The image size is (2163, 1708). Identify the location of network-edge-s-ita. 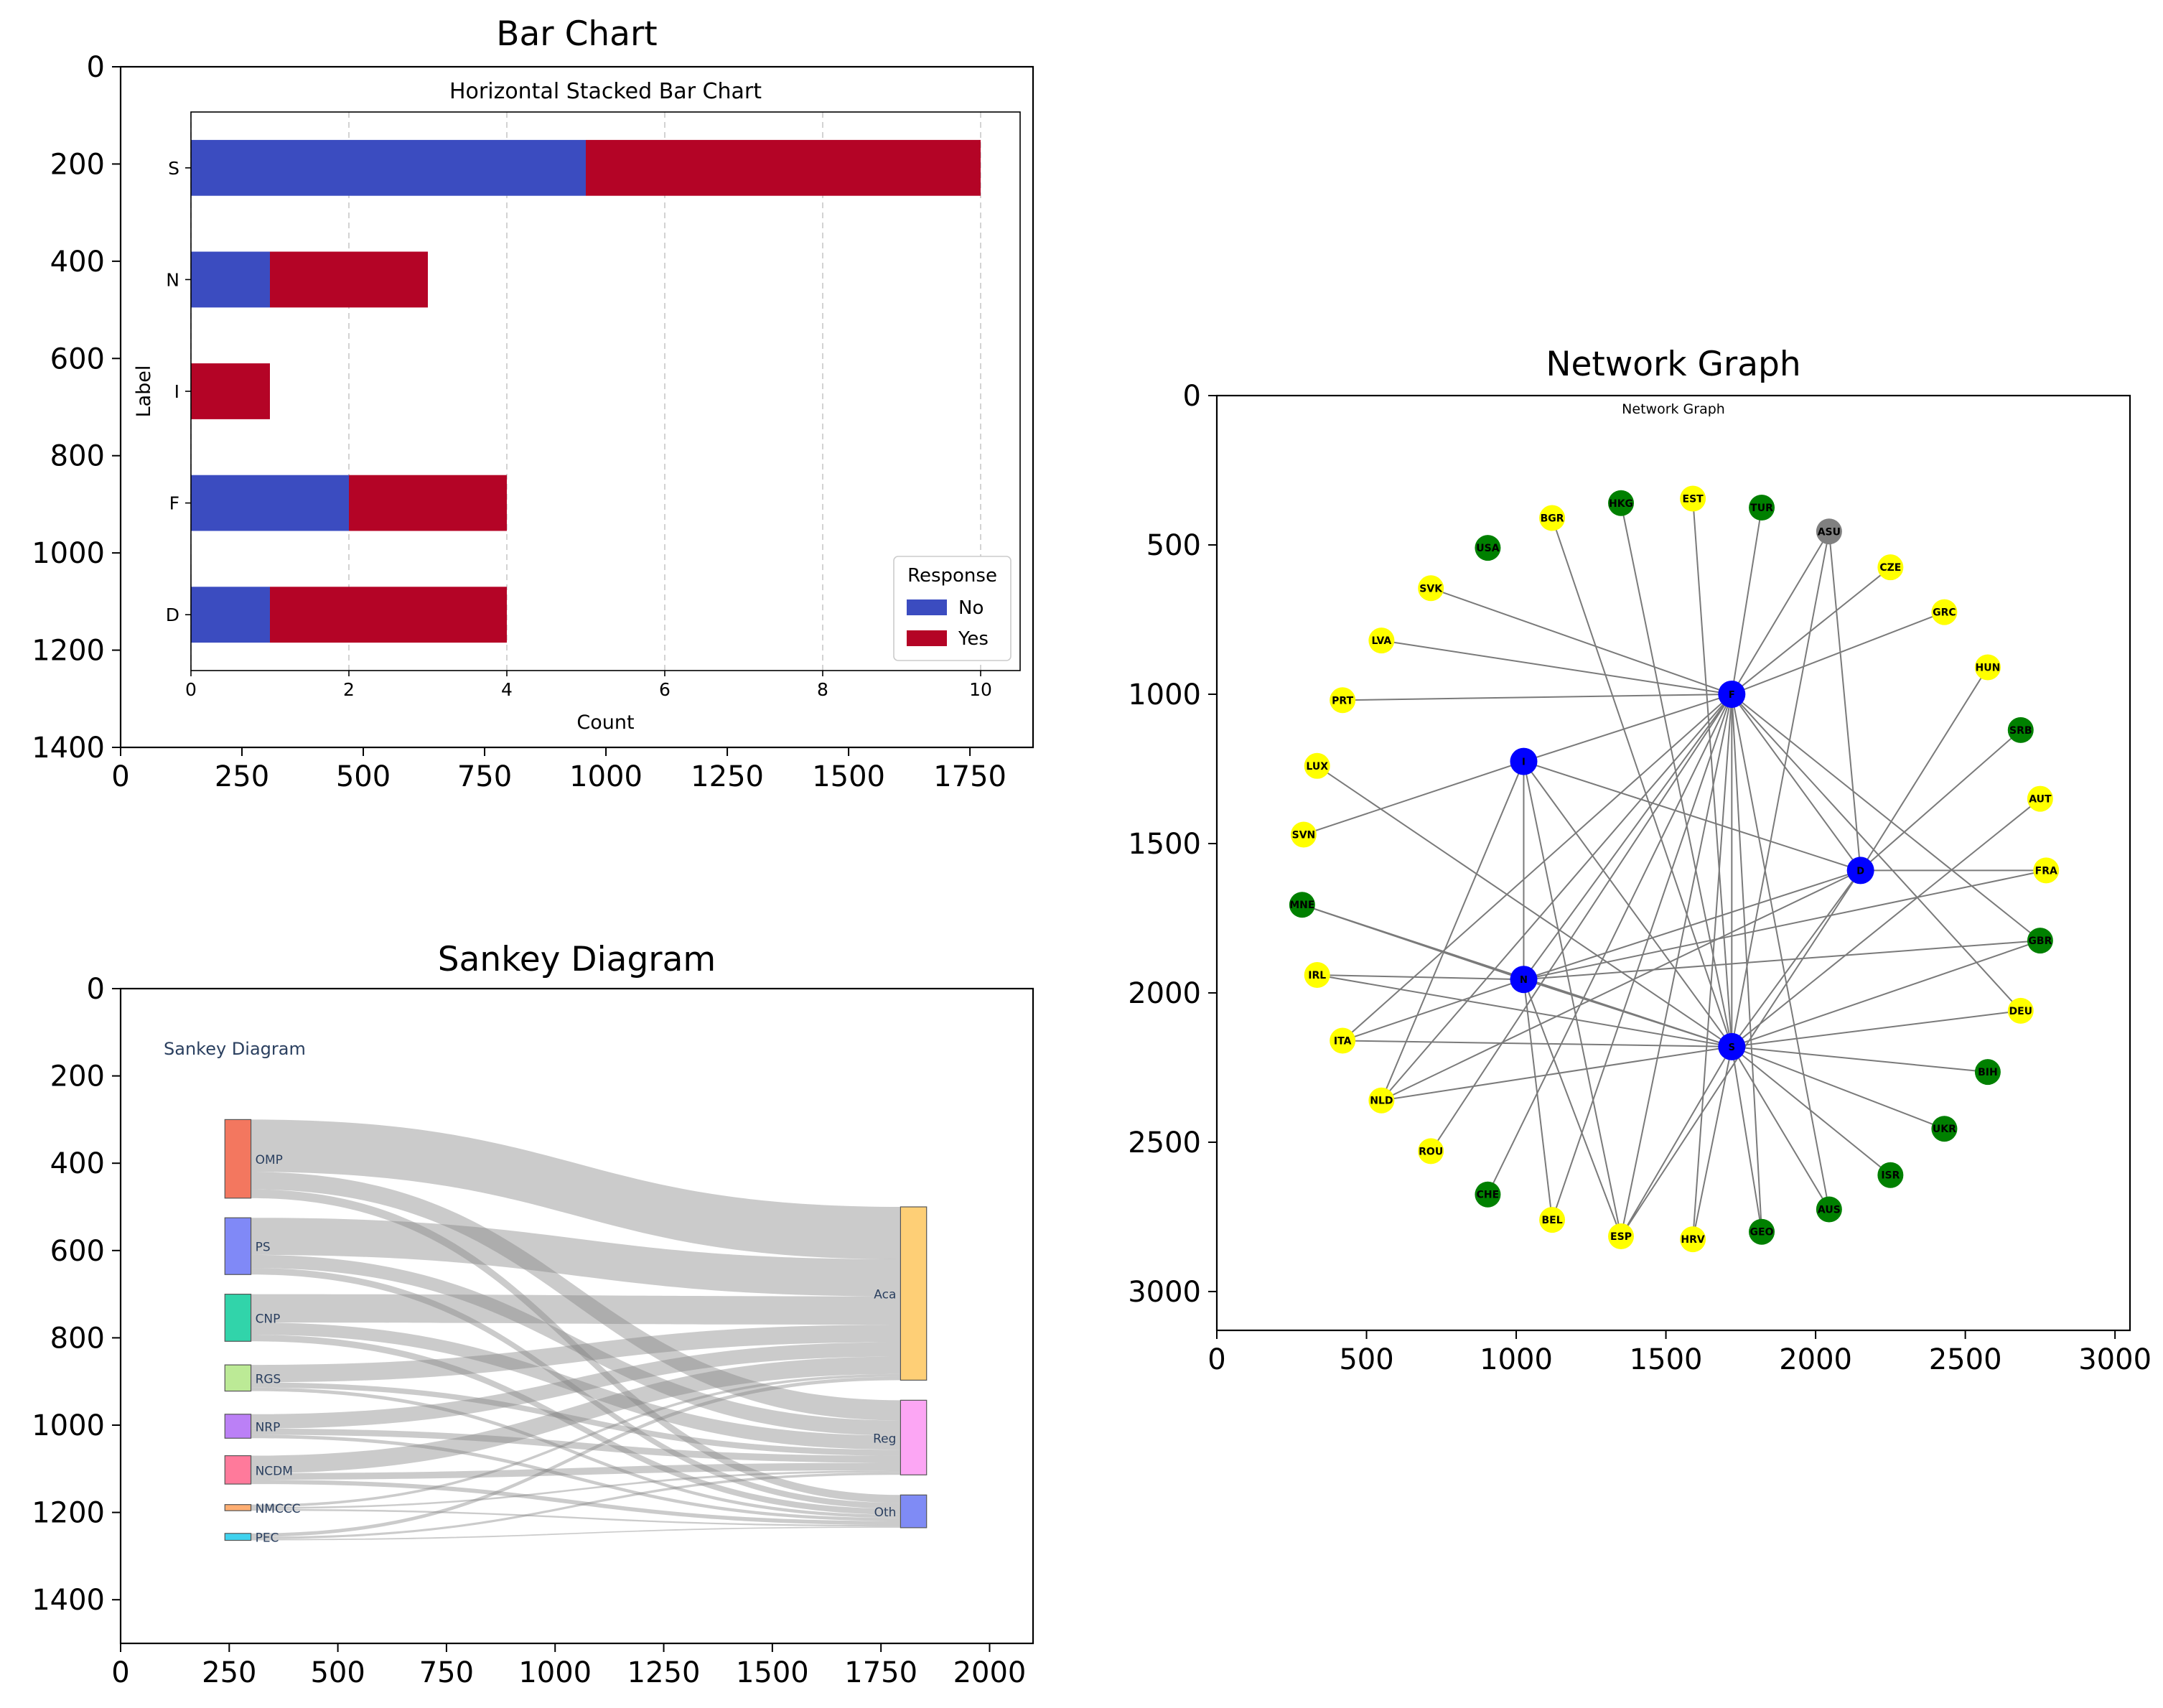
(1537, 1043).